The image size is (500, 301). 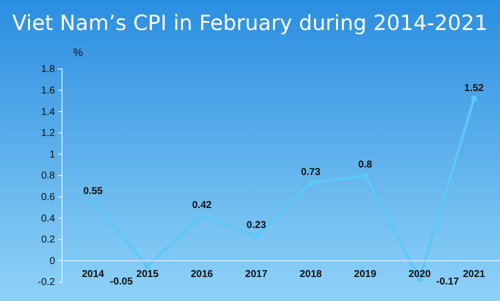 What do you see at coordinates (250, 23) in the screenshot?
I see `chart-title: Viet Nam’s CPI in February during 2014-2021` at bounding box center [250, 23].